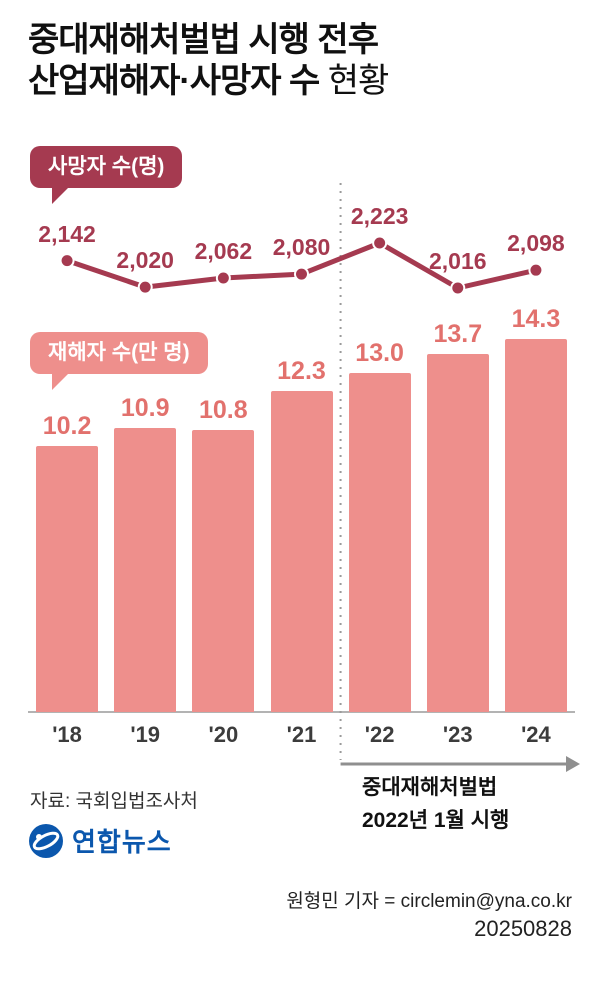 Image resolution: width=600 pixels, height=995 pixels. I want to click on source-note: 자료: 국회입법조사처, so click(114, 801).